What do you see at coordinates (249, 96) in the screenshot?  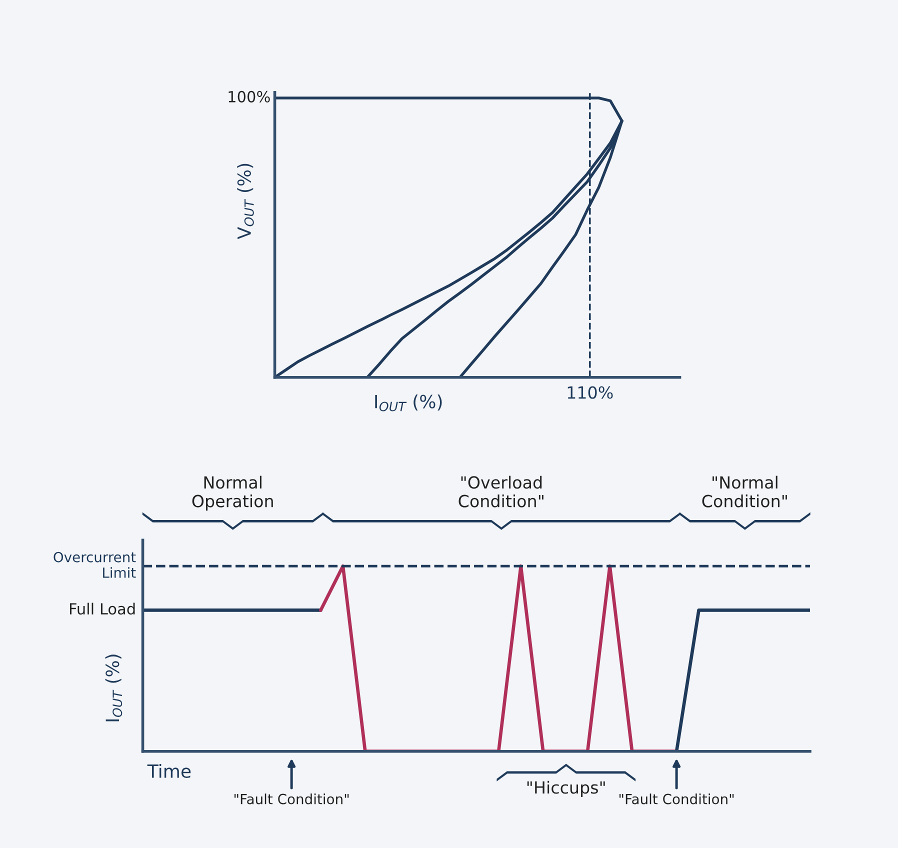 I see `text: 100%` at bounding box center [249, 96].